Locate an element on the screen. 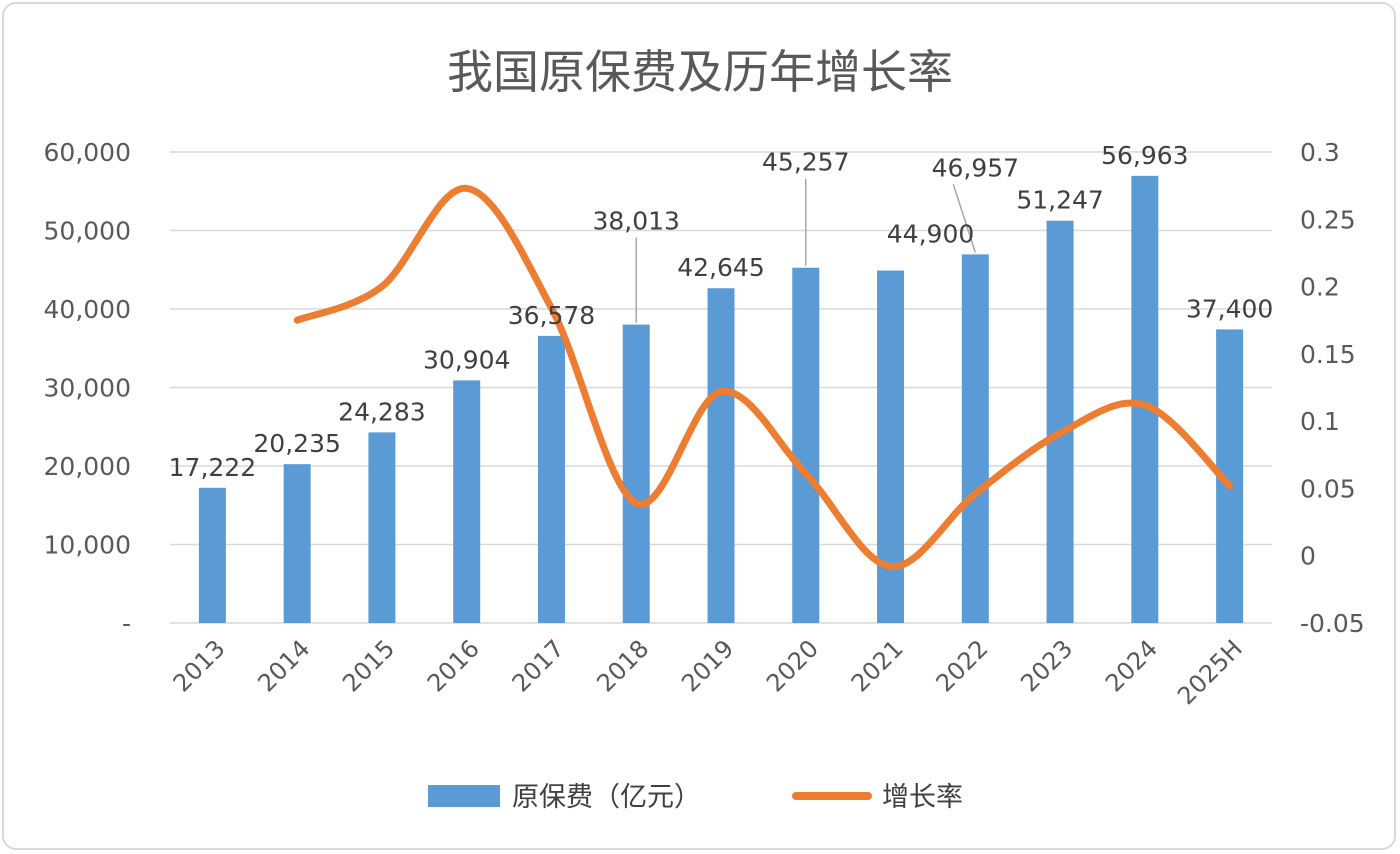  label-leader-lines is located at coordinates (806, 250).